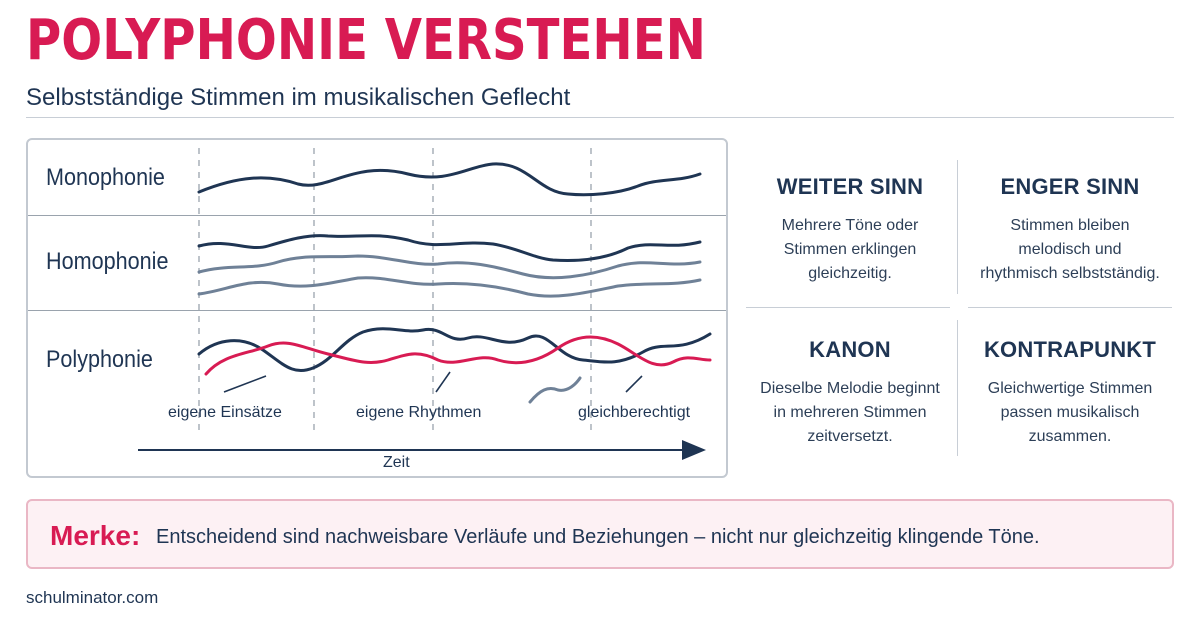  I want to click on definition-title: WEITER SINN, so click(850, 186).